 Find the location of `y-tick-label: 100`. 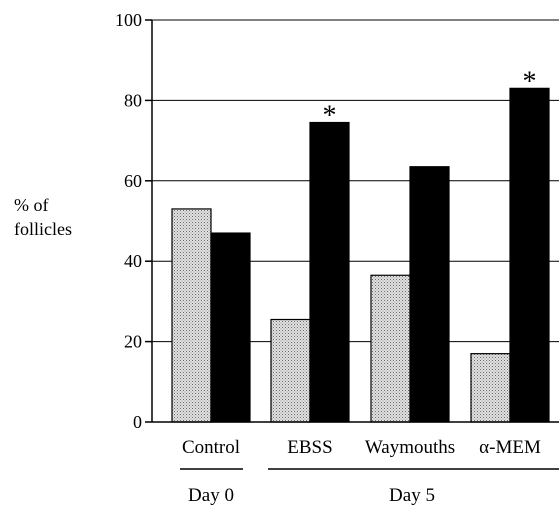

y-tick-label: 100 is located at coordinates (128, 20).